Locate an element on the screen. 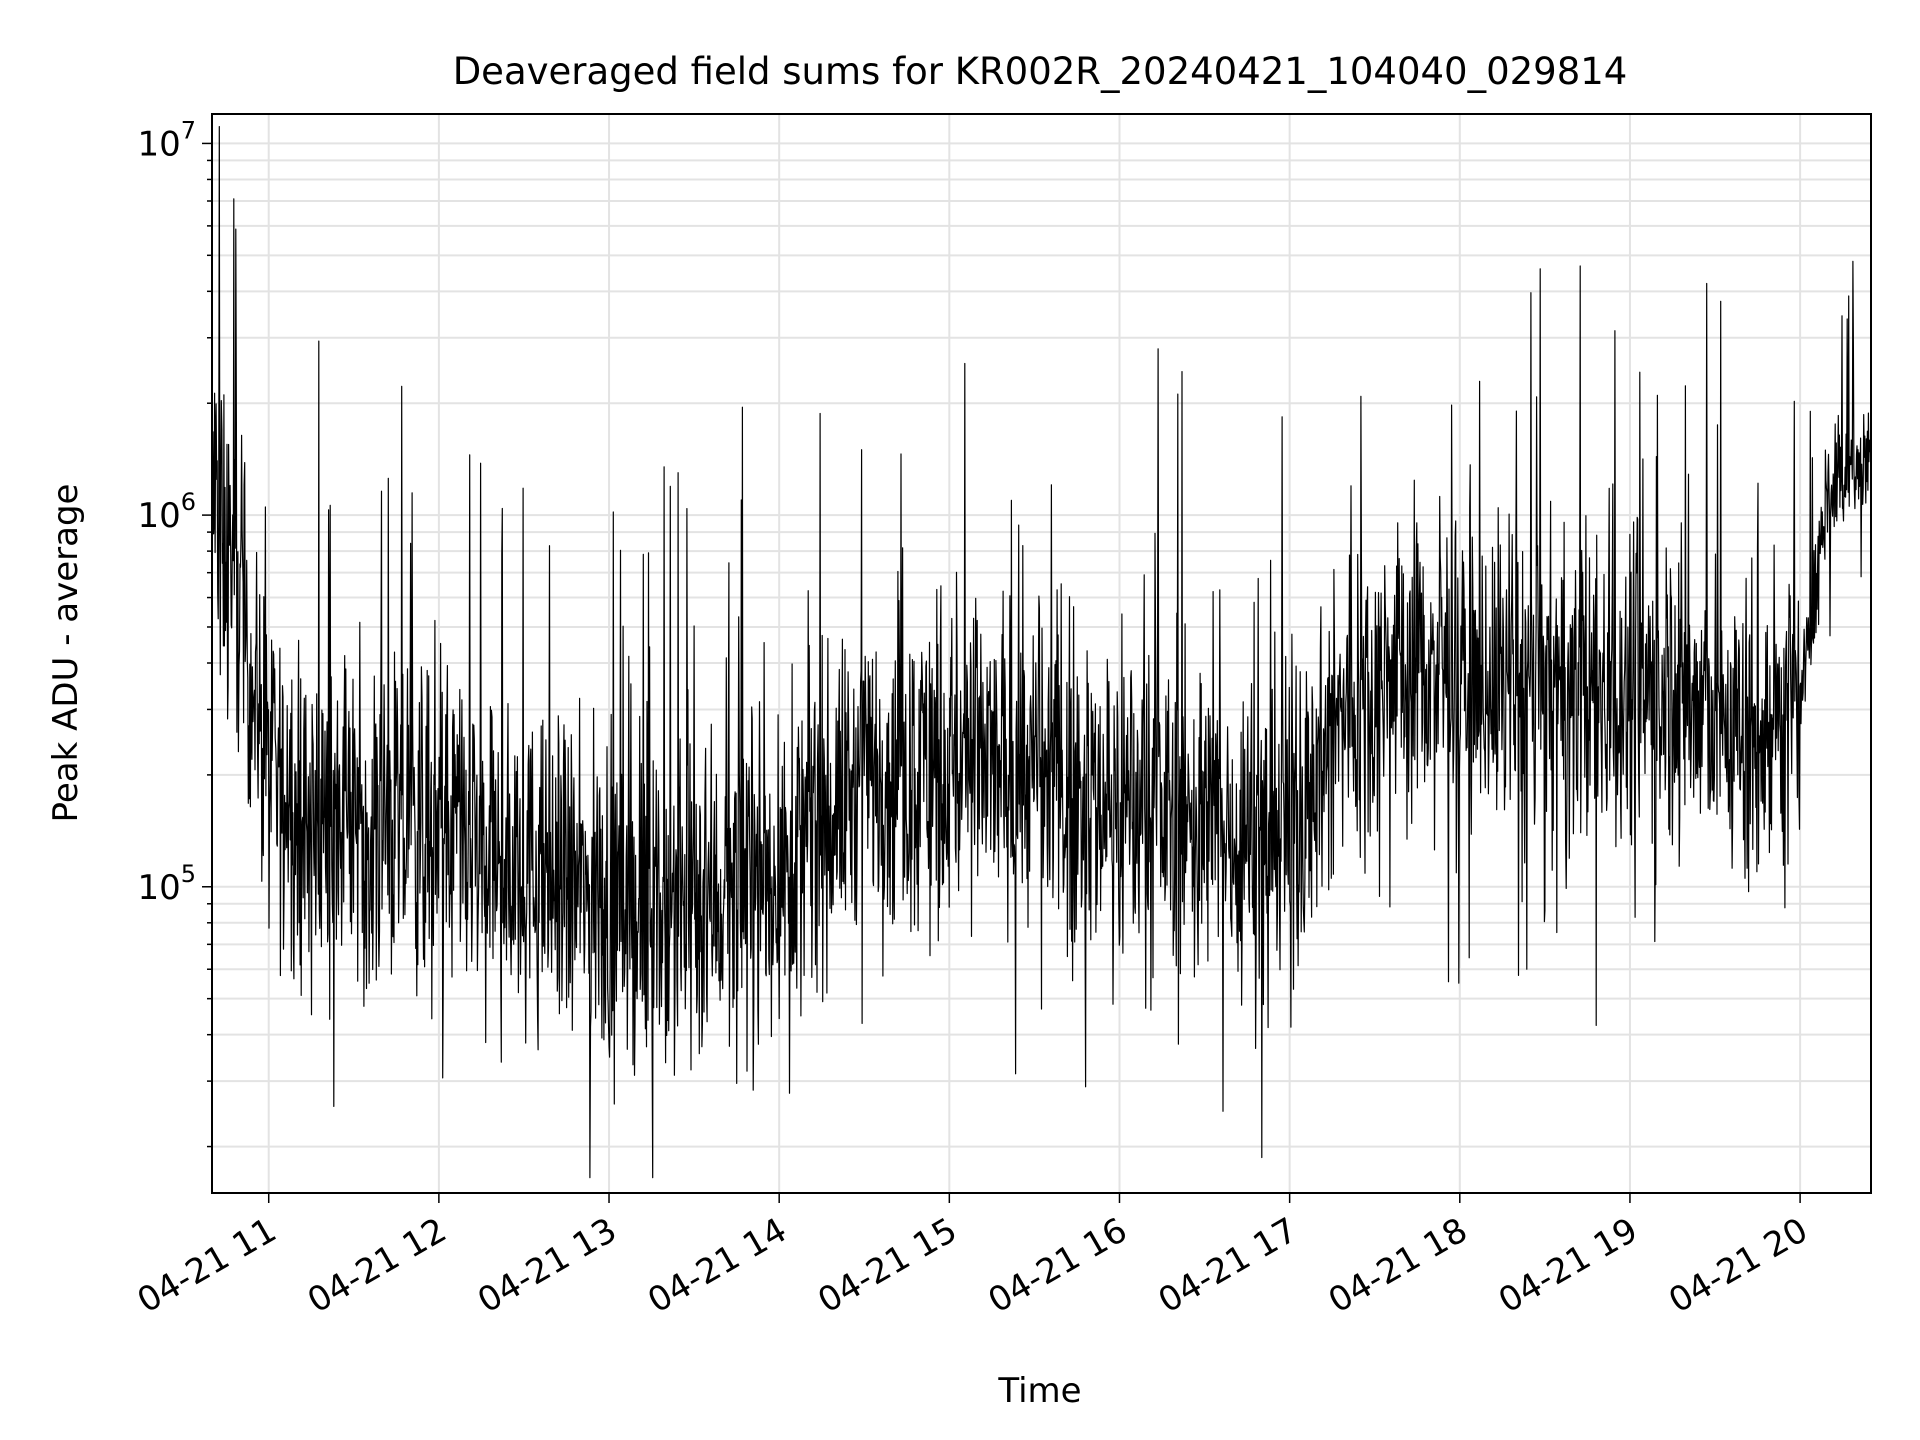  y-tick-label: 10⁵ is located at coordinates (166, 884).